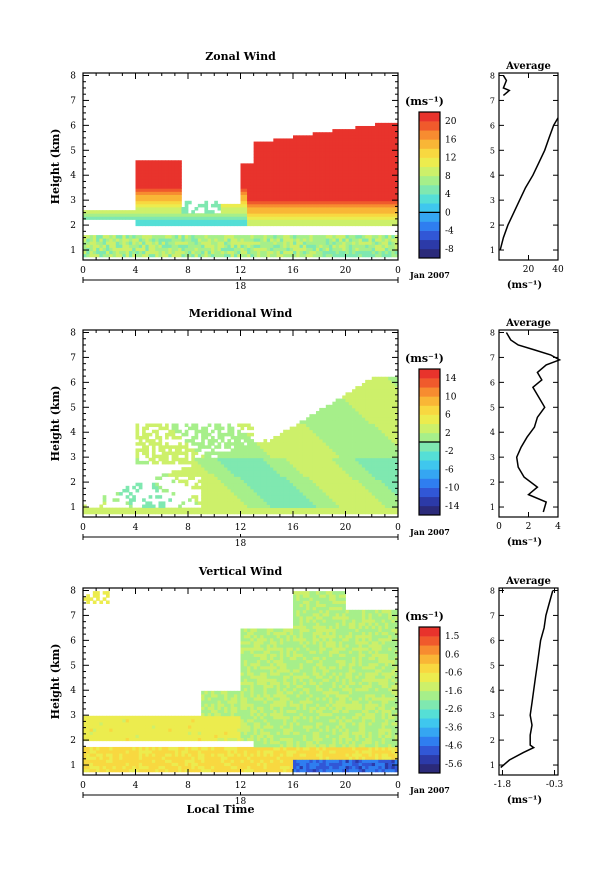 This screenshot has height=873, width=615. What do you see at coordinates (73, 458) in the screenshot?
I see `y-tick-label: 3` at bounding box center [73, 458].